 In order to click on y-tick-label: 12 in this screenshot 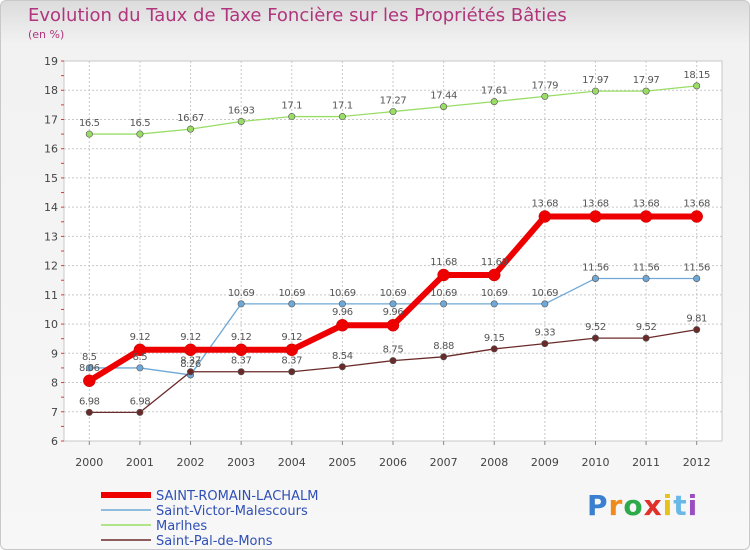, I will do `click(51, 266)`.